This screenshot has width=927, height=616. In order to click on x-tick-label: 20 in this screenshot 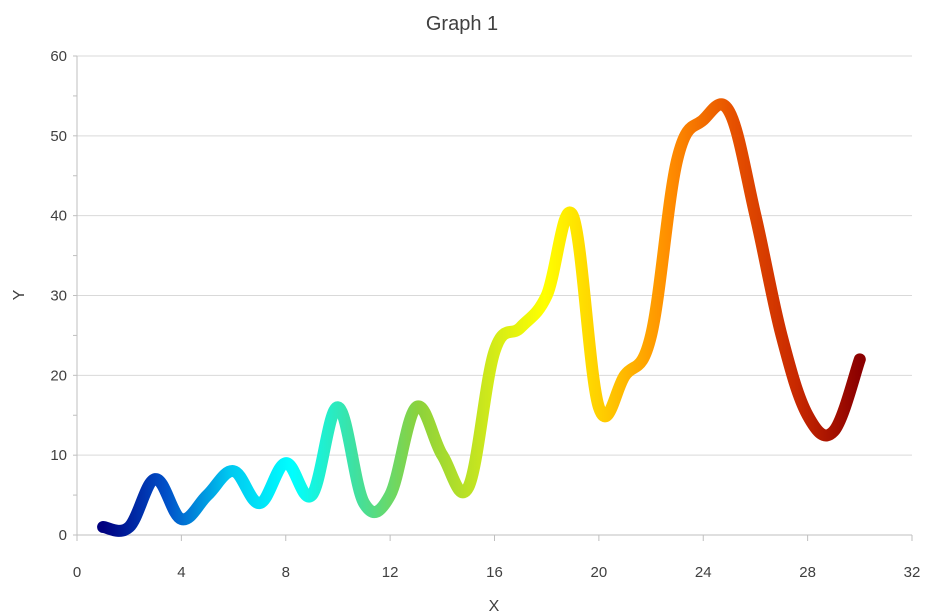, I will do `click(599, 572)`.